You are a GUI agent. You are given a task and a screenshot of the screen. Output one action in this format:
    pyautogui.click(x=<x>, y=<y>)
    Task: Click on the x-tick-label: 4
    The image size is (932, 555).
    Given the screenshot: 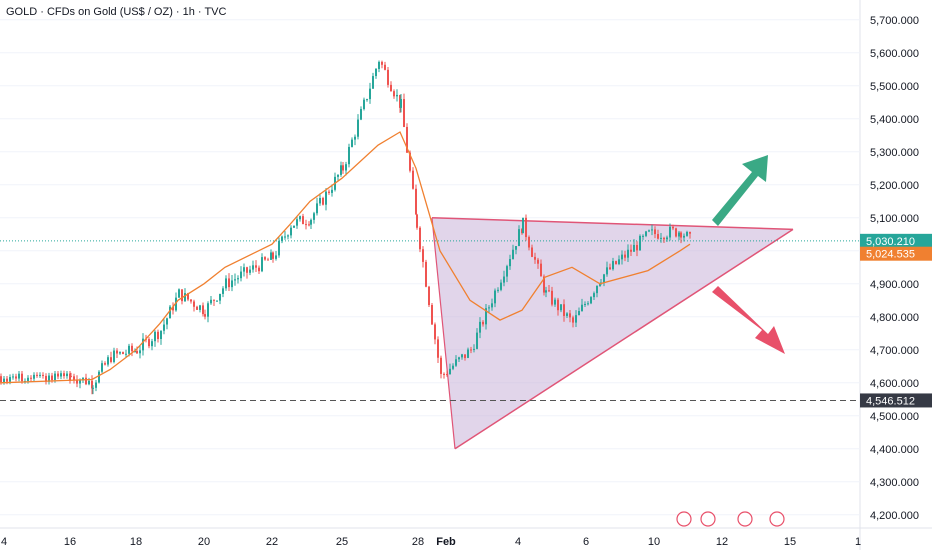 What is the action you would take?
    pyautogui.click(x=4, y=542)
    